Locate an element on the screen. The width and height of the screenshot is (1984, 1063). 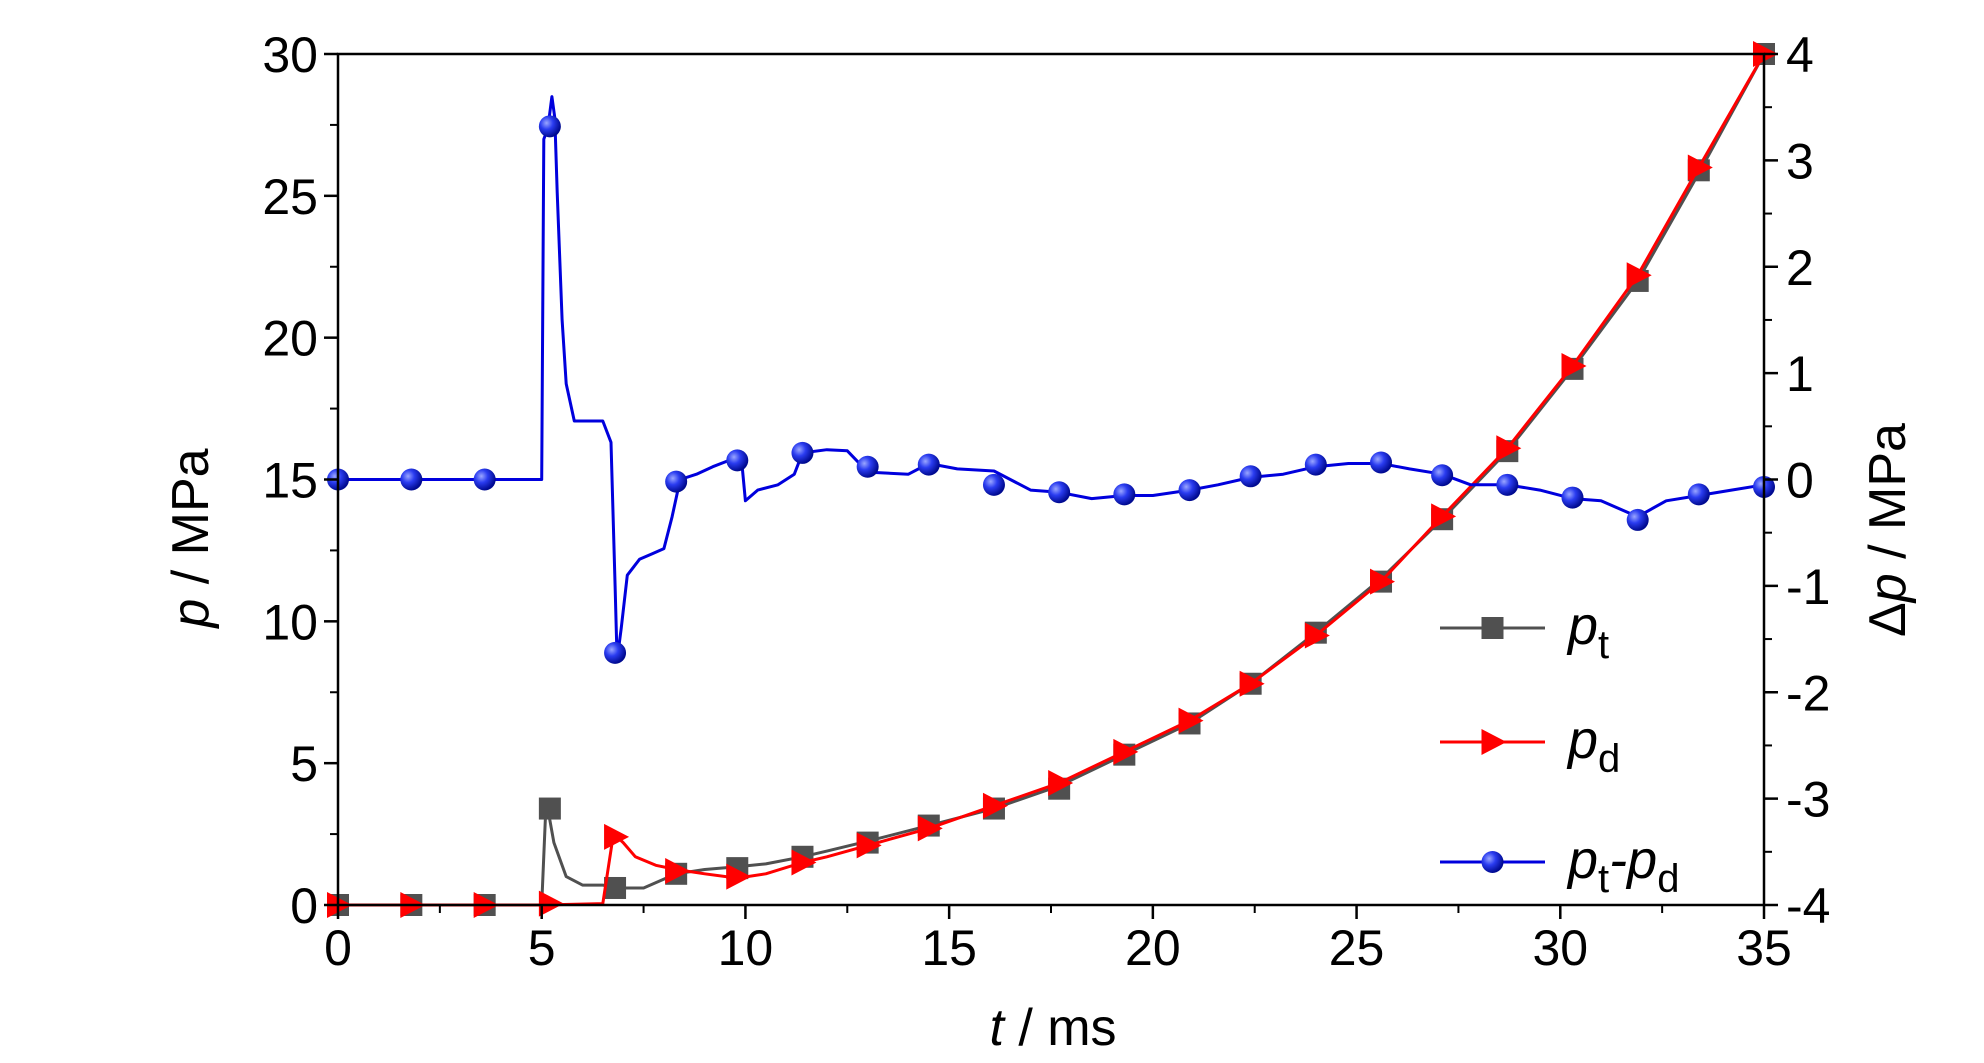
y-left-tick-label: 5 is located at coordinates (304, 764).